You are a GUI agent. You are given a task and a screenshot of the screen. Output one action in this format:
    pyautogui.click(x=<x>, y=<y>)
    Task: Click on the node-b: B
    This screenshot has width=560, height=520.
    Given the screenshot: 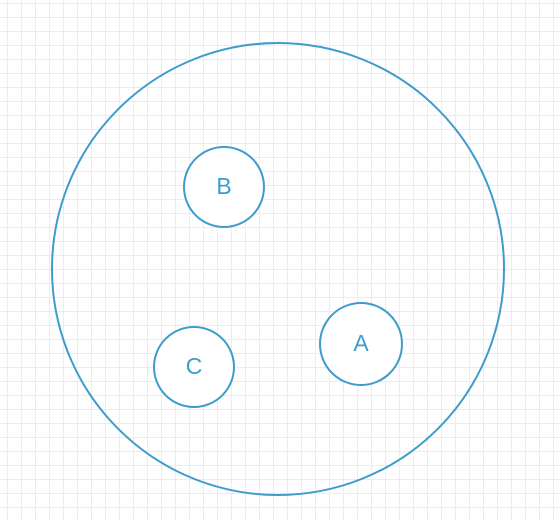 What is the action you would take?
    pyautogui.click(x=224, y=187)
    